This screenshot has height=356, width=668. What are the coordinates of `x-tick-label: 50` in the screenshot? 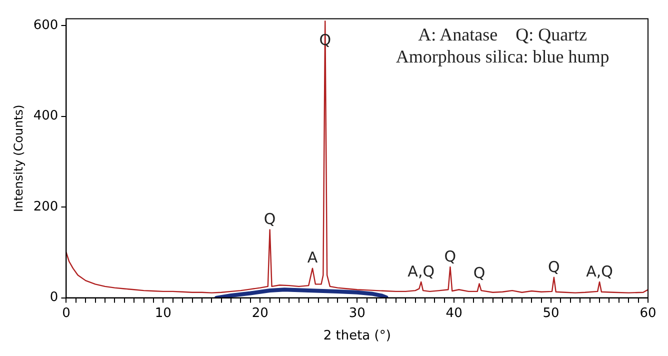 It's located at (551, 313).